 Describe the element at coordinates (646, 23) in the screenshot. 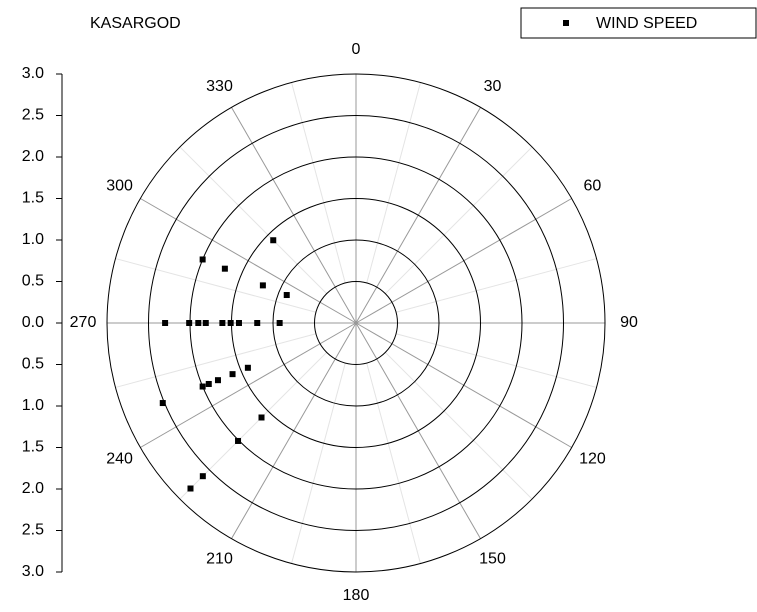

I see `legend-label: WIND SPEED` at that location.